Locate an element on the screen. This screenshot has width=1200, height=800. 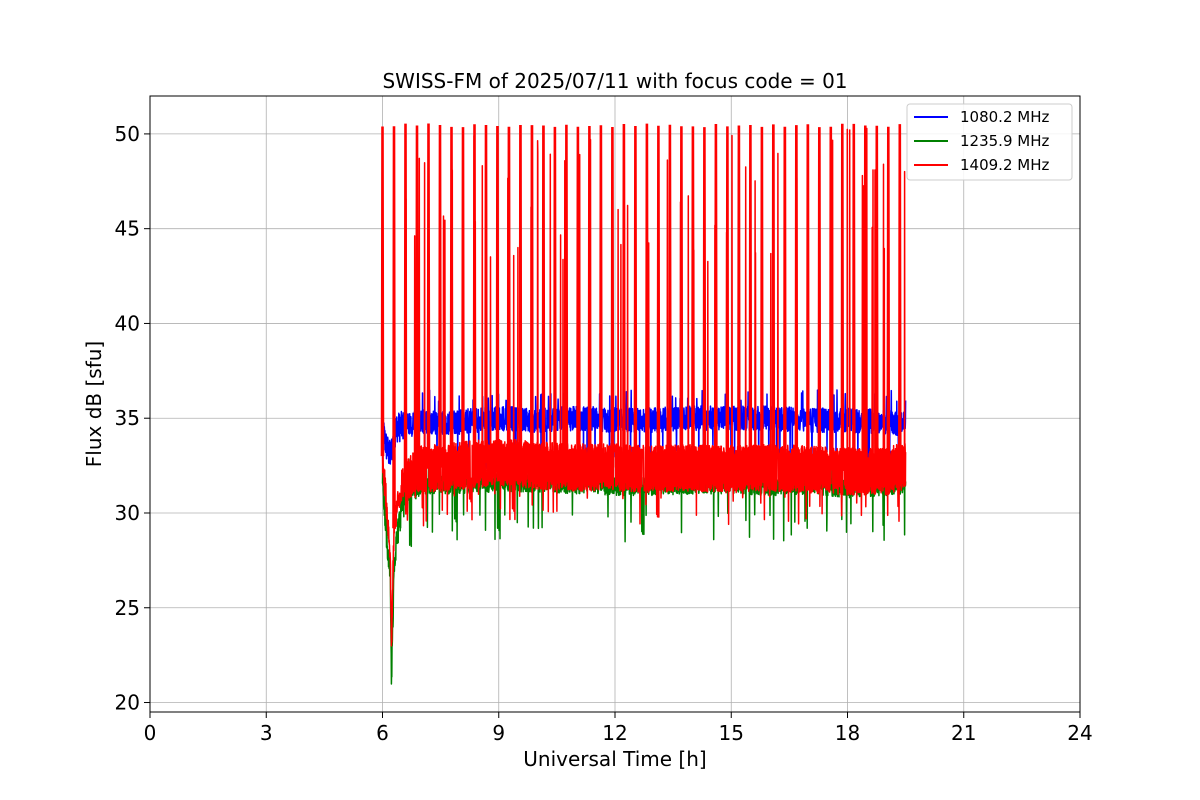
x-tick-label: 9 is located at coordinates (498, 733).